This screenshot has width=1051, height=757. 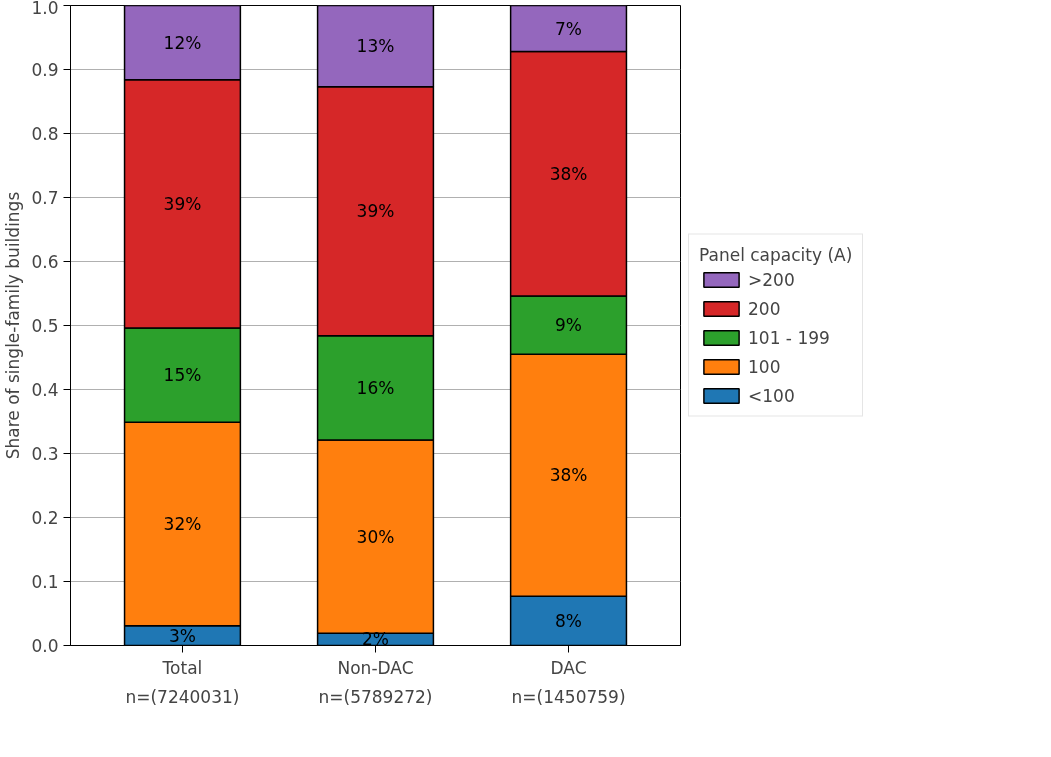 I want to click on data-label: 9%, so click(x=569, y=325).